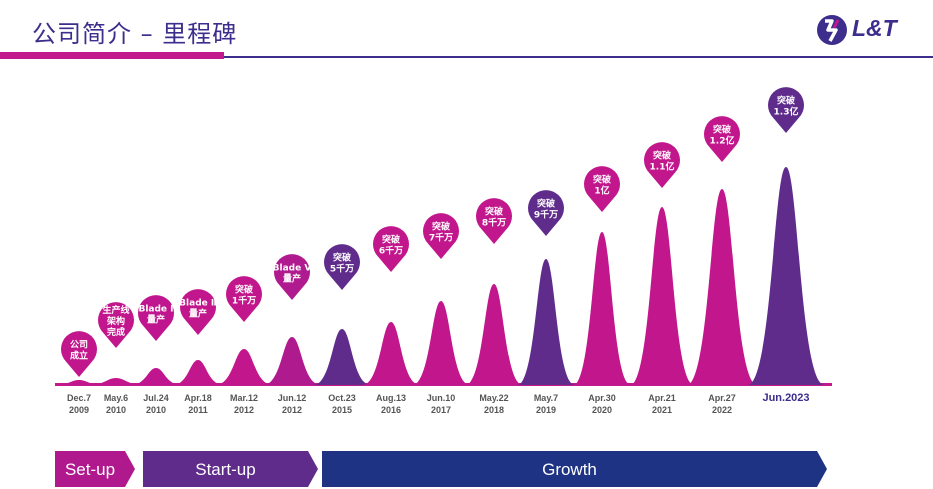 Image resolution: width=933 pixels, height=489 pixels. Describe the element at coordinates (198, 398) in the screenshot. I see `milestone-date: Apr.18` at that location.